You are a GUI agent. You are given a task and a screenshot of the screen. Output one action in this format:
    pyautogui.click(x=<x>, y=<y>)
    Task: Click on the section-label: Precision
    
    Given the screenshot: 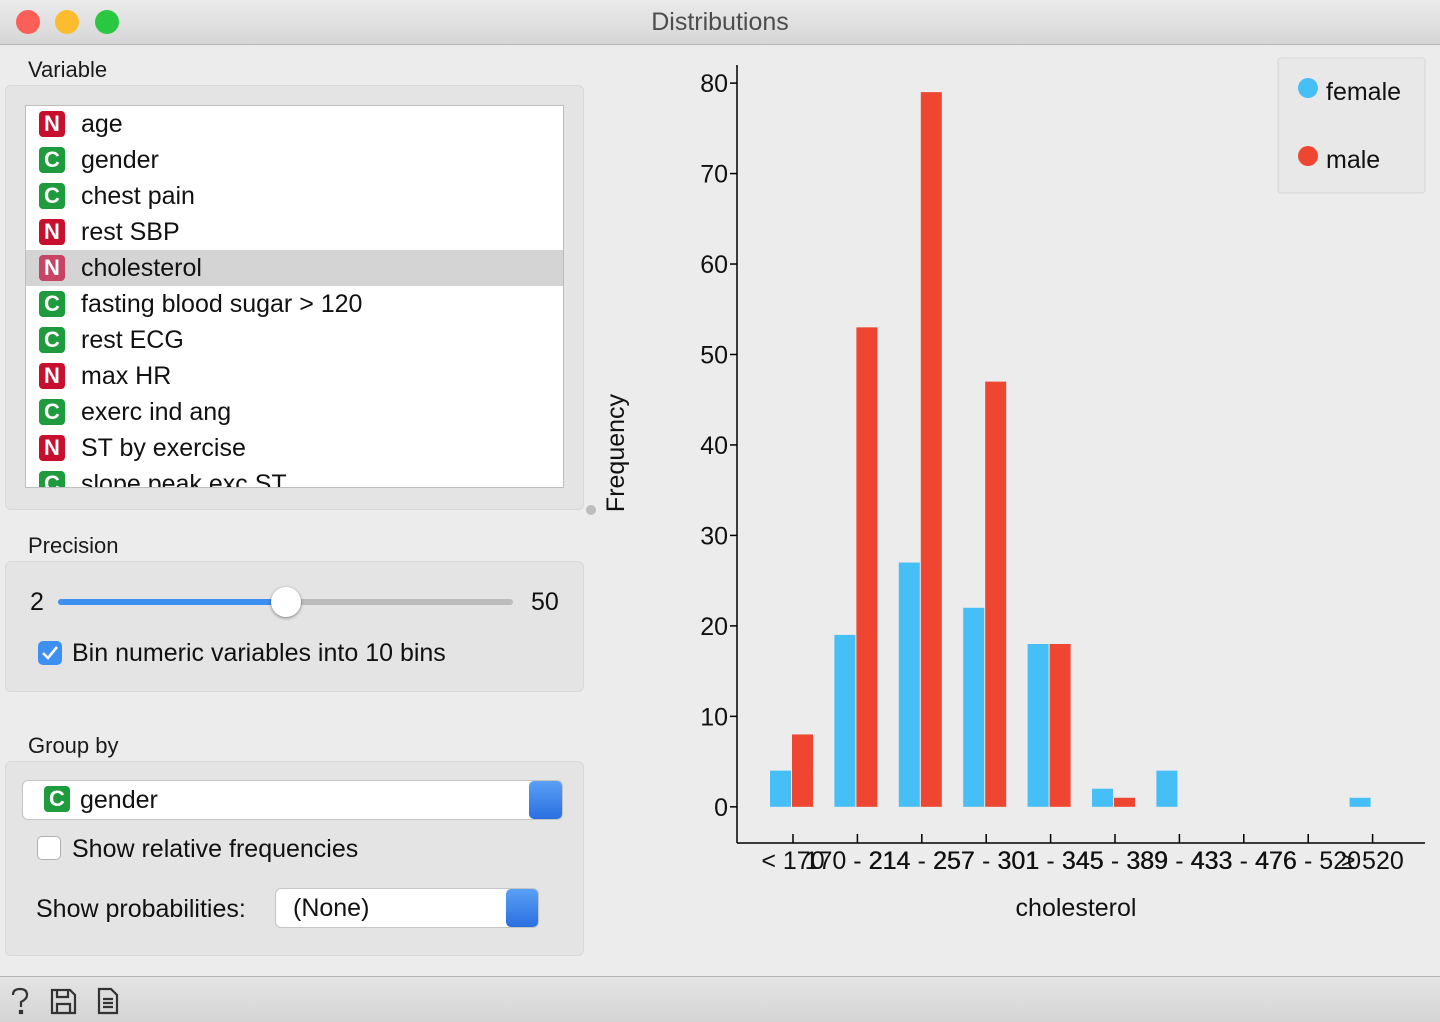 What is the action you would take?
    pyautogui.click(x=73, y=545)
    